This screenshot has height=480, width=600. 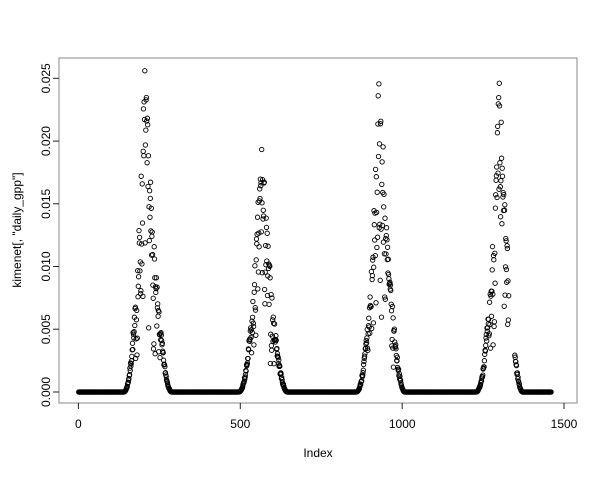 I want to click on x-tick-label: 500, so click(x=240, y=424).